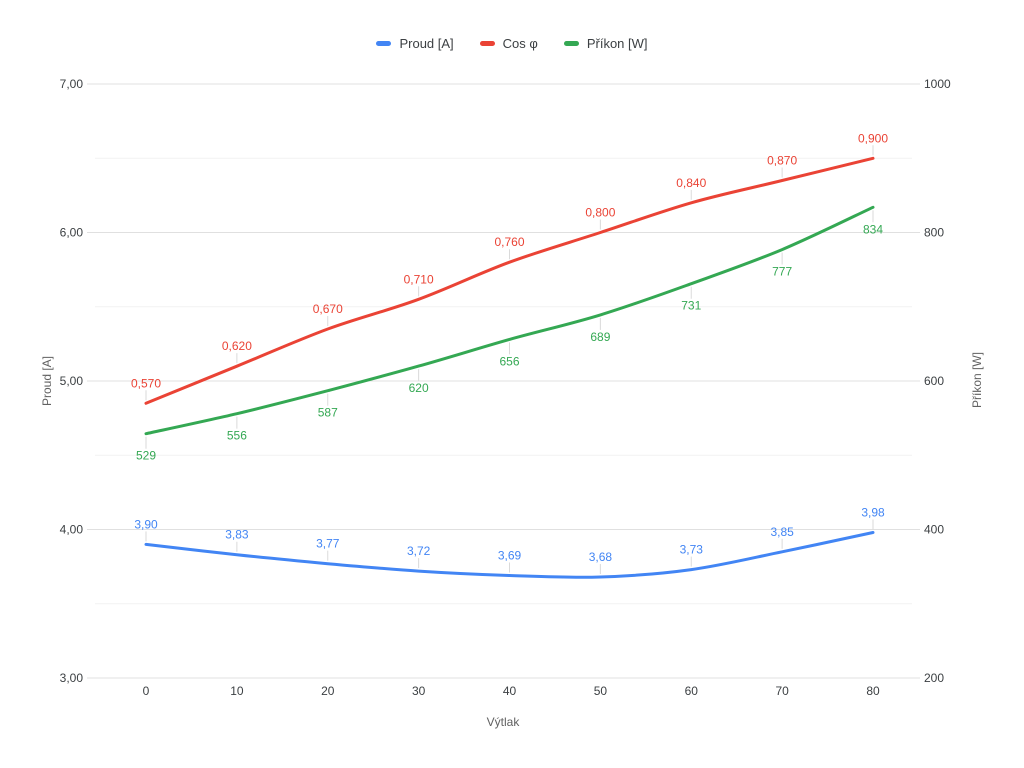 The image size is (1024, 768). What do you see at coordinates (426, 43) in the screenshot?
I see `legend-label-proud: Proud [A]` at bounding box center [426, 43].